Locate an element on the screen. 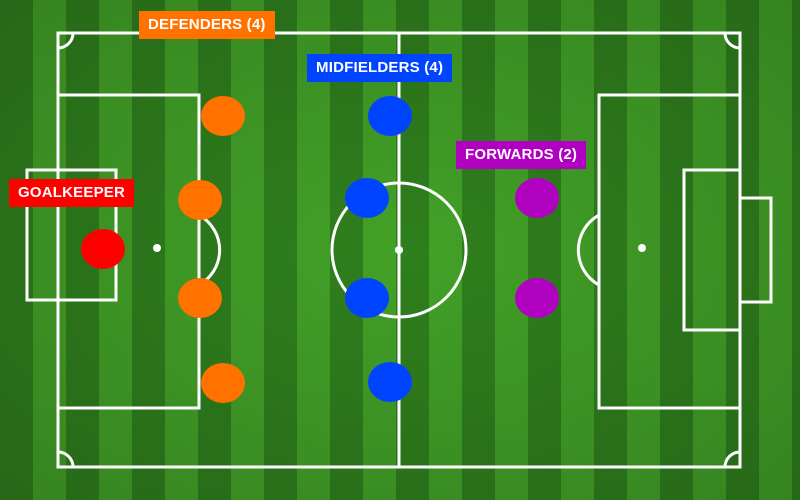  right-penalty-spot is located at coordinates (642, 248).